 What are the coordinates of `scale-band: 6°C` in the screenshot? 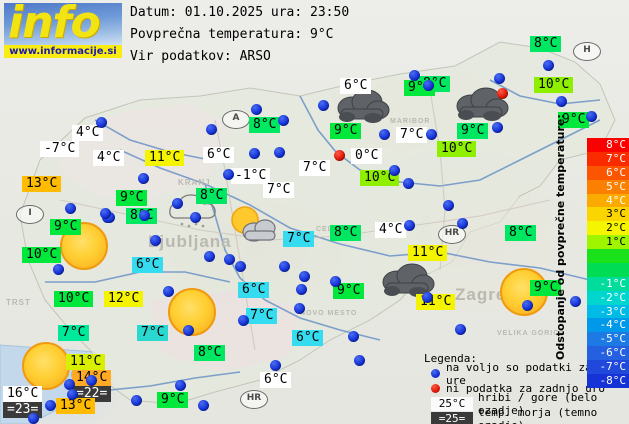 It's located at (608, 172).